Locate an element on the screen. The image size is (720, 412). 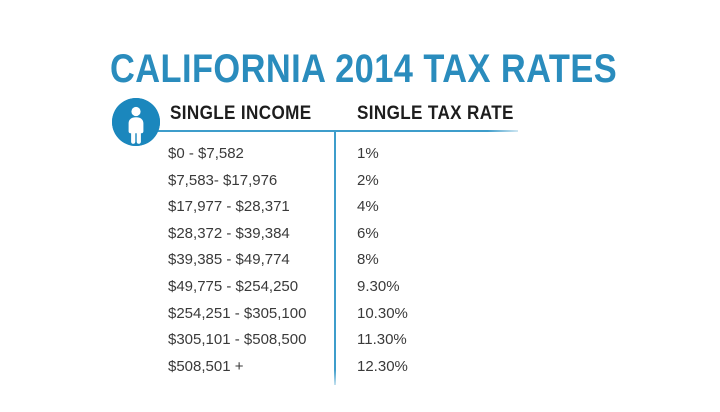
cell-single-income: $28,372 - $39,384 is located at coordinates (229, 233).